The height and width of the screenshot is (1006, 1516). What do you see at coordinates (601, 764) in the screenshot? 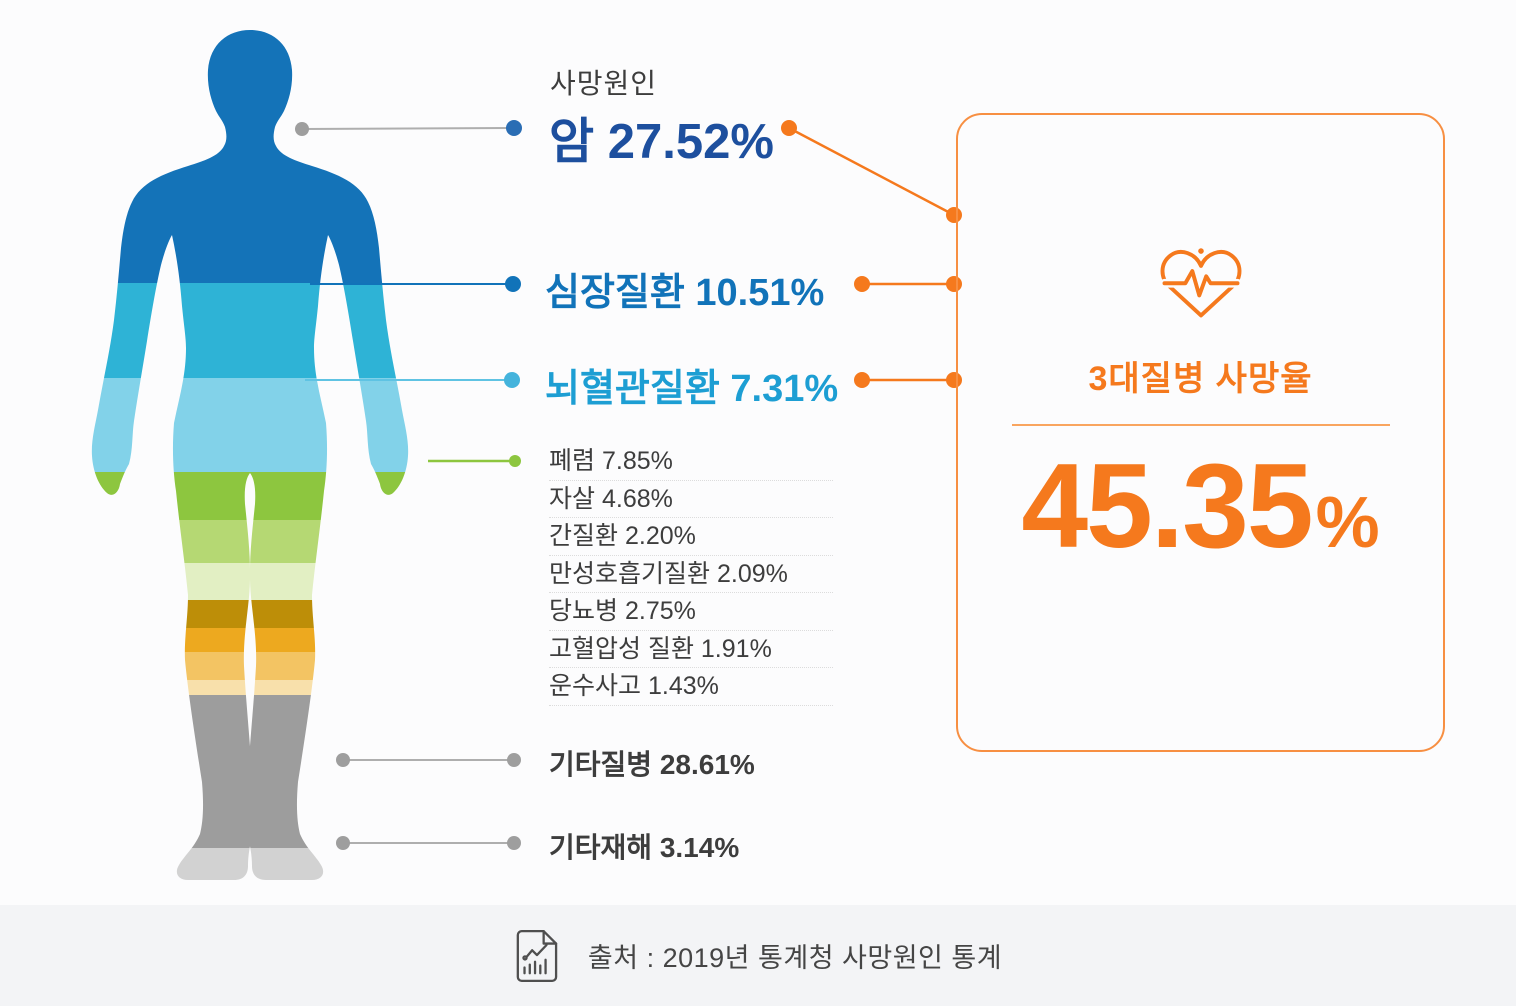
I see `item-name: 기타질병` at bounding box center [601, 764].